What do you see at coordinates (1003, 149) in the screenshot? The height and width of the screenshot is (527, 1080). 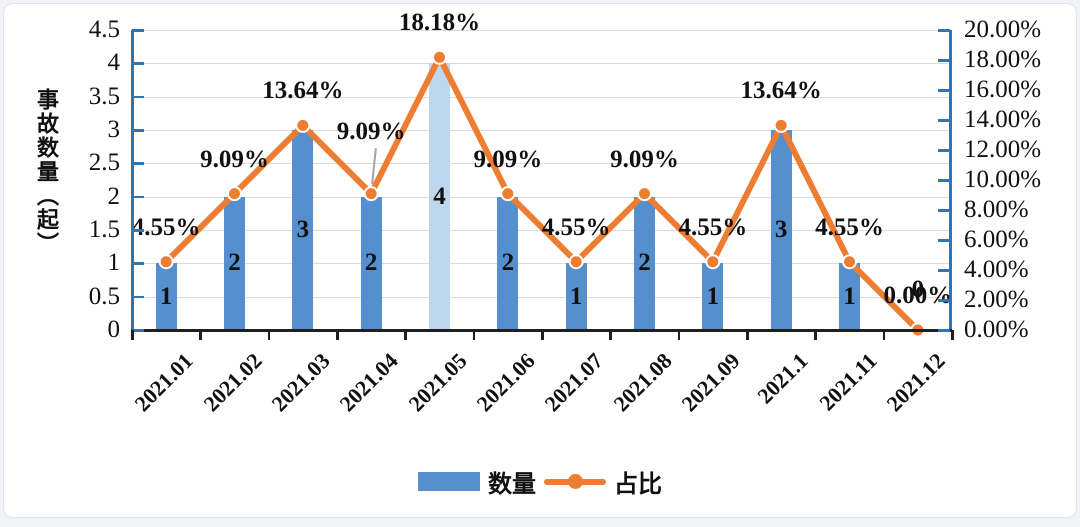 I see `right-tick-label: 12.00%` at bounding box center [1003, 149].